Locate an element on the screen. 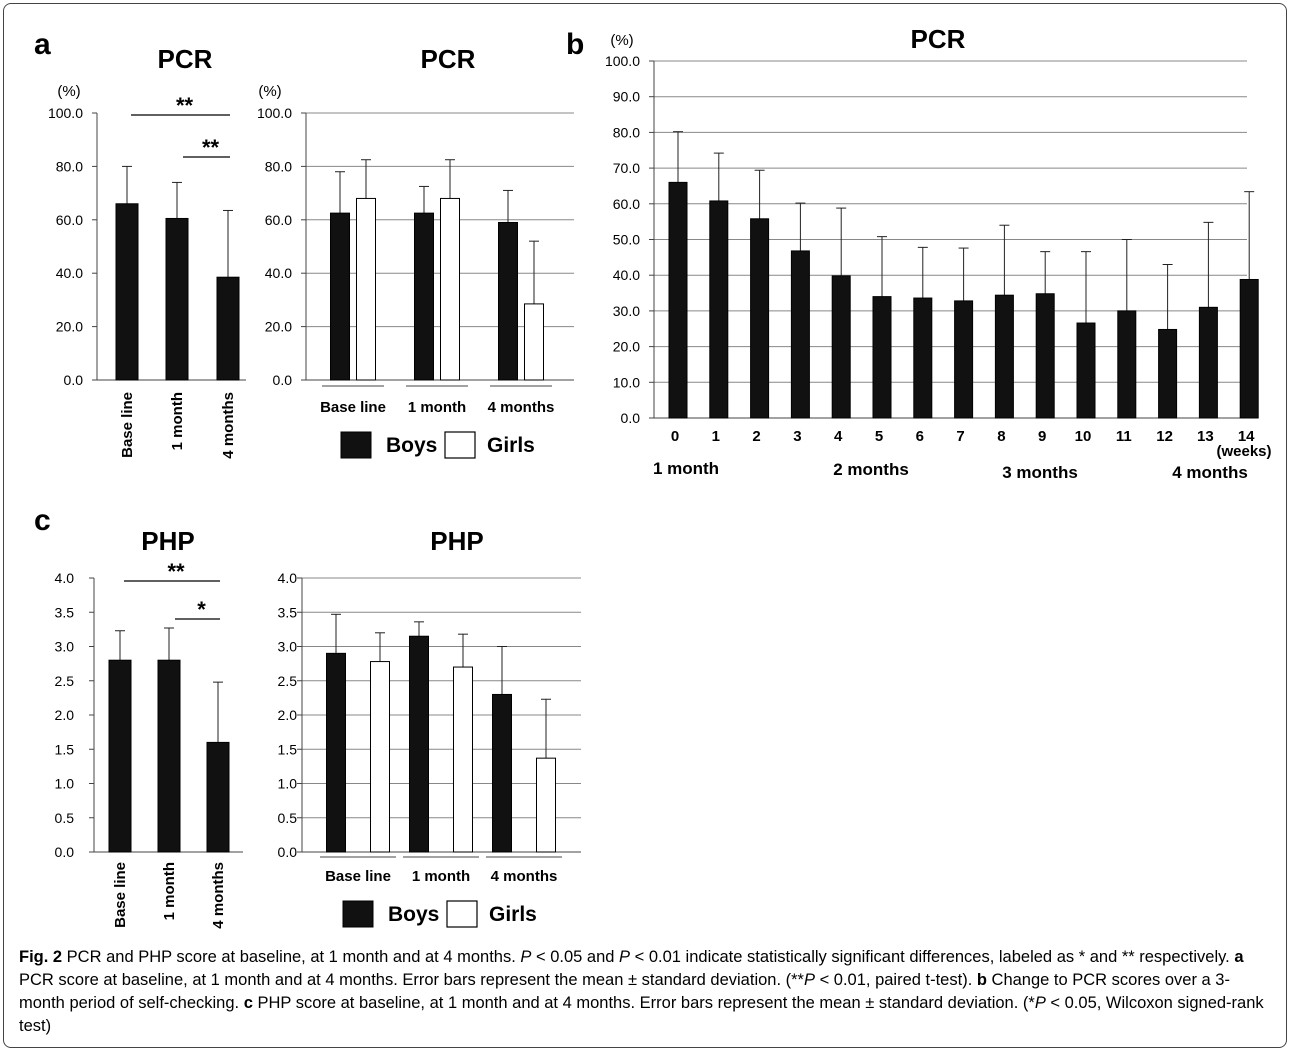 This screenshot has height=1052, width=1292. c1-ytick-label: 4.0 is located at coordinates (65, 578).